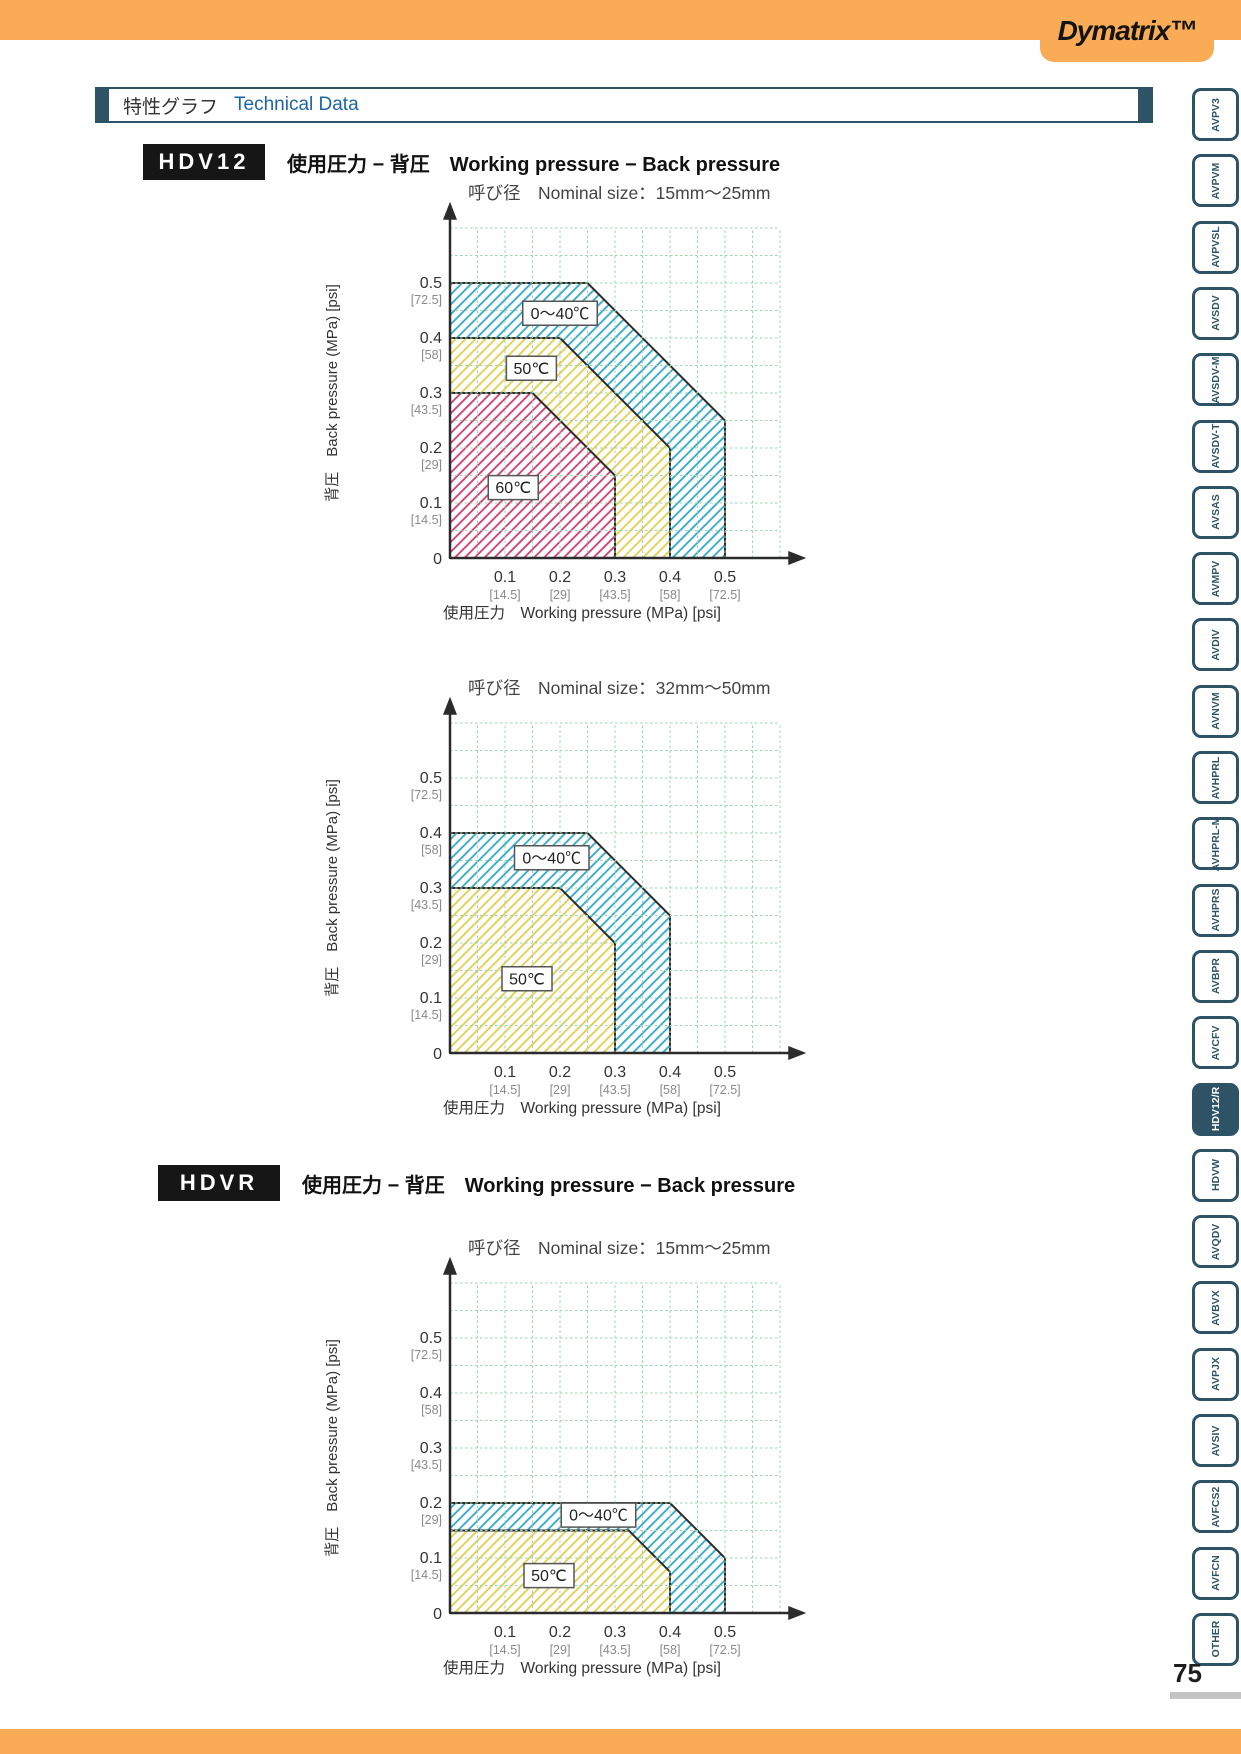  I want to click on bottom-orange-band, so click(620, 1741).